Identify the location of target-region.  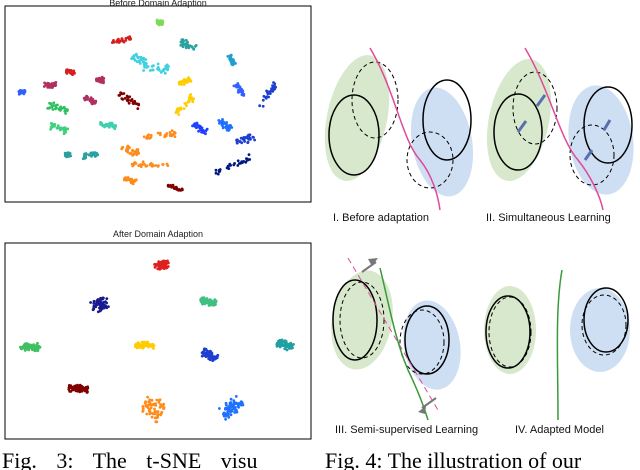
(432, 345).